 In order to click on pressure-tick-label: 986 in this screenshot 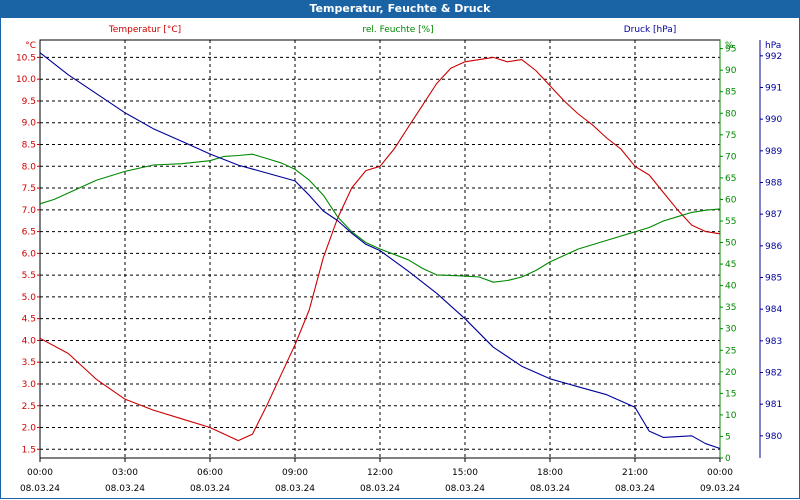, I will do `click(773, 247)`.